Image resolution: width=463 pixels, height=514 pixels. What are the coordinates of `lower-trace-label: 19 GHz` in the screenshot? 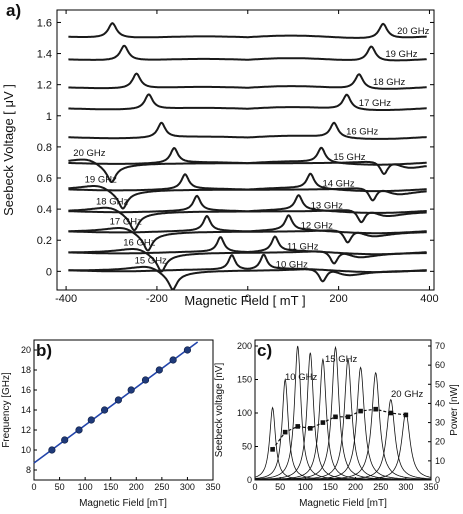 It's located at (101, 180).